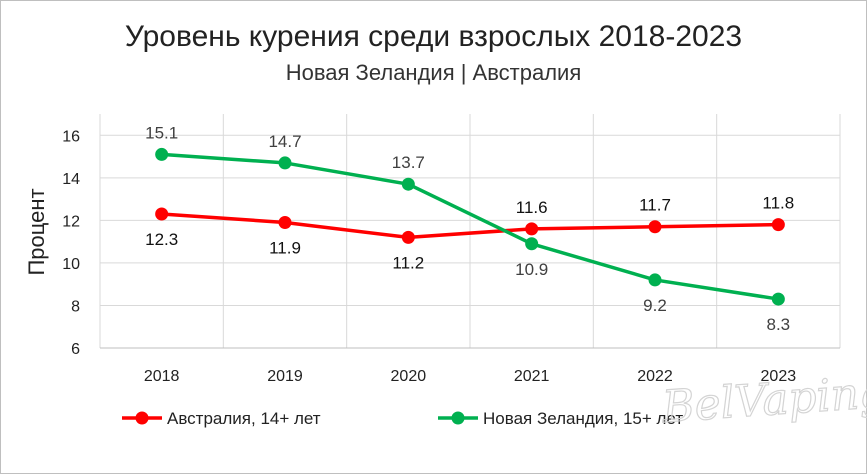  I want to click on data-label: 11.7, so click(655, 205).